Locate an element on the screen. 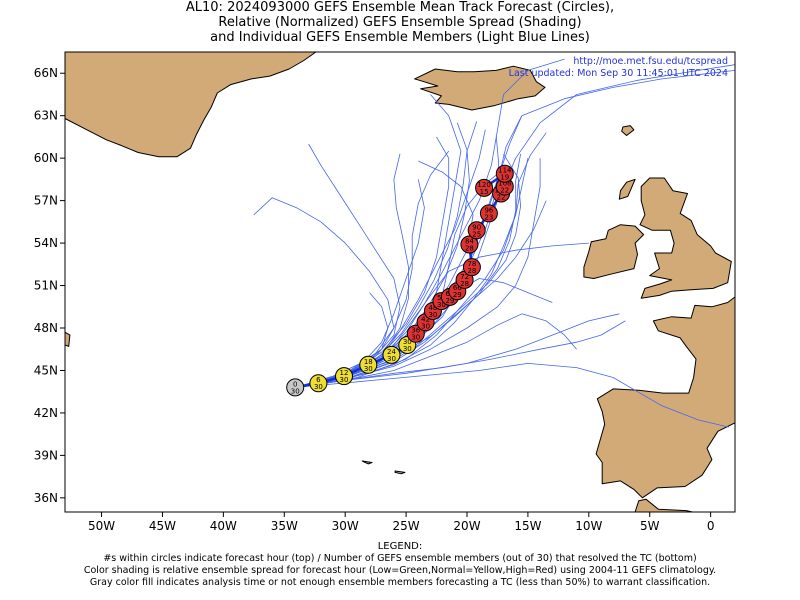  mean-track-point: 030 is located at coordinates (295, 387).